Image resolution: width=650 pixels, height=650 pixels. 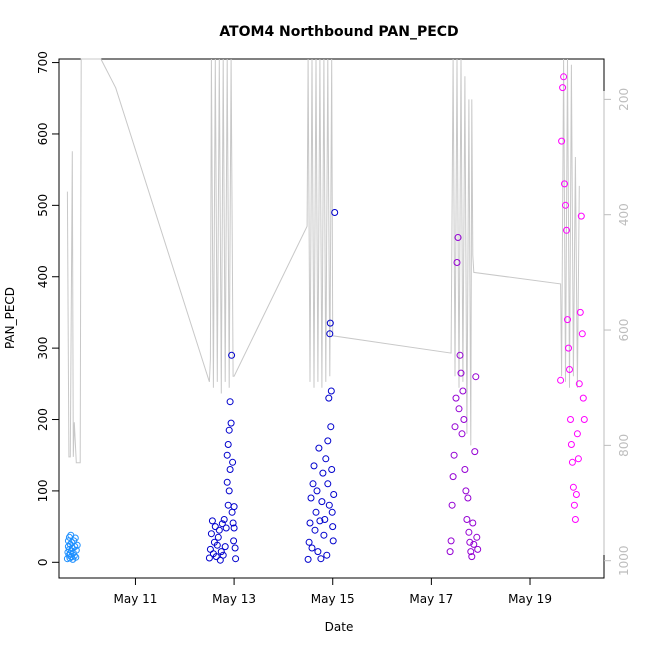 I want to click on y-tick-label: 300, so click(x=43, y=348).